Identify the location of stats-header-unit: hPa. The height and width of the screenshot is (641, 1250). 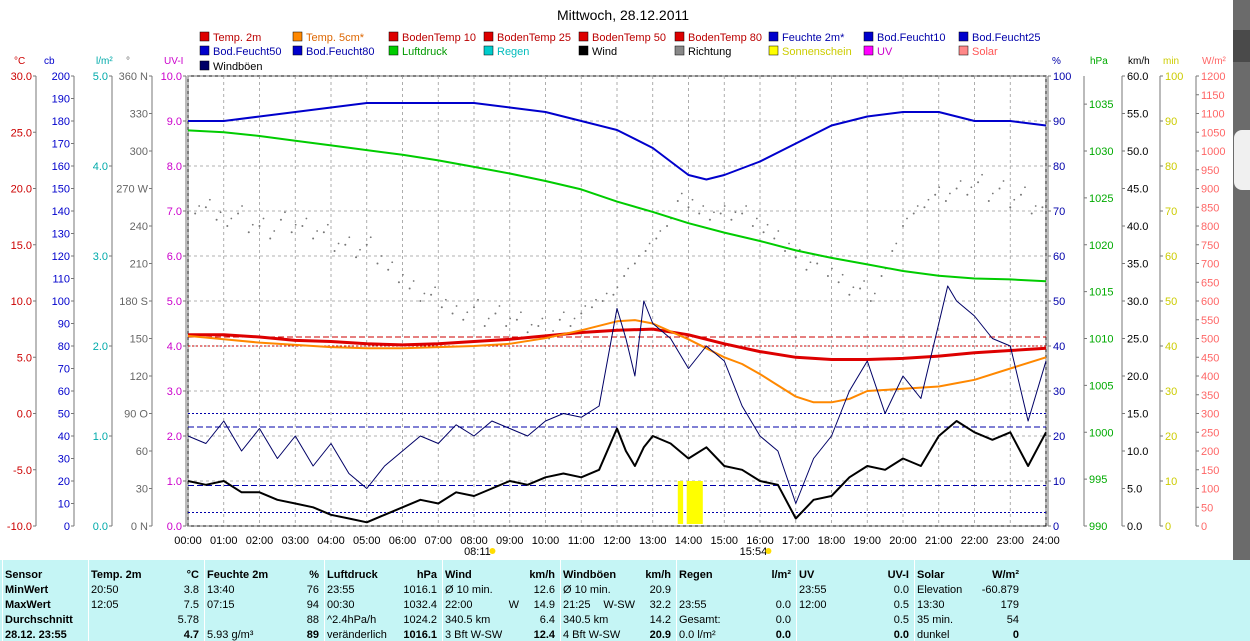
(426, 575).